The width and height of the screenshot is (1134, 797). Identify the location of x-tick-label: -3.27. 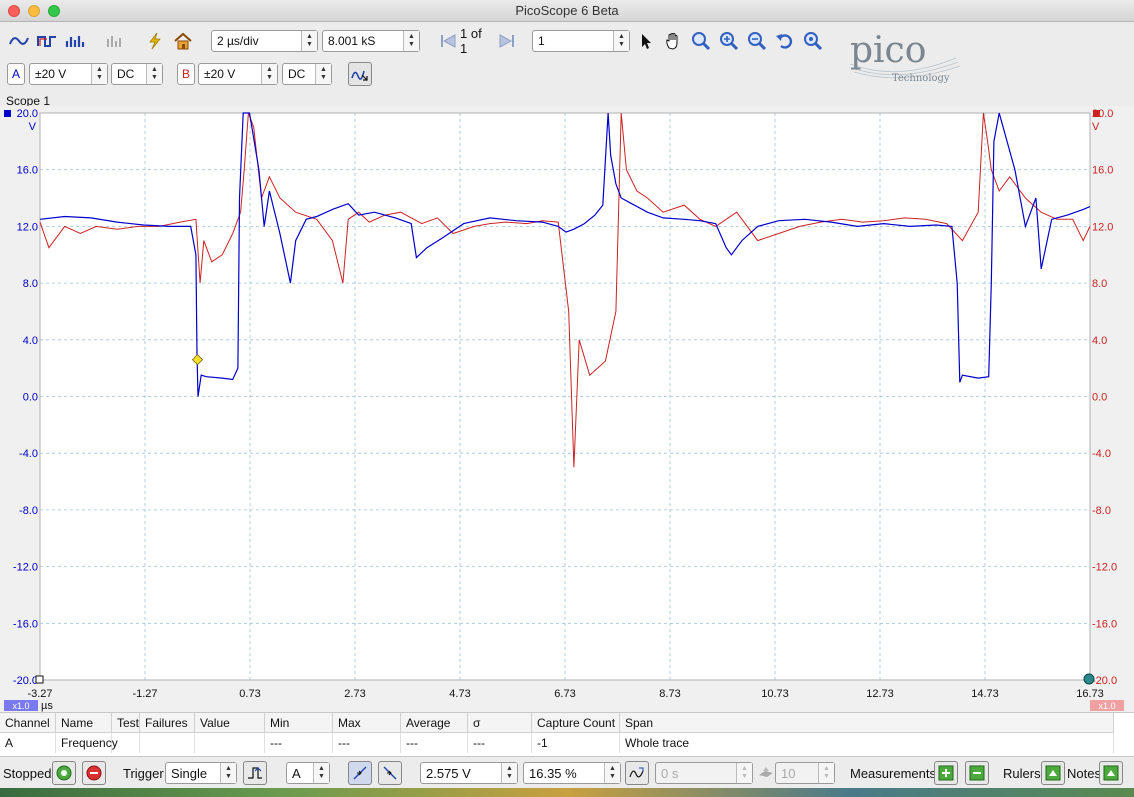
(39, 694).